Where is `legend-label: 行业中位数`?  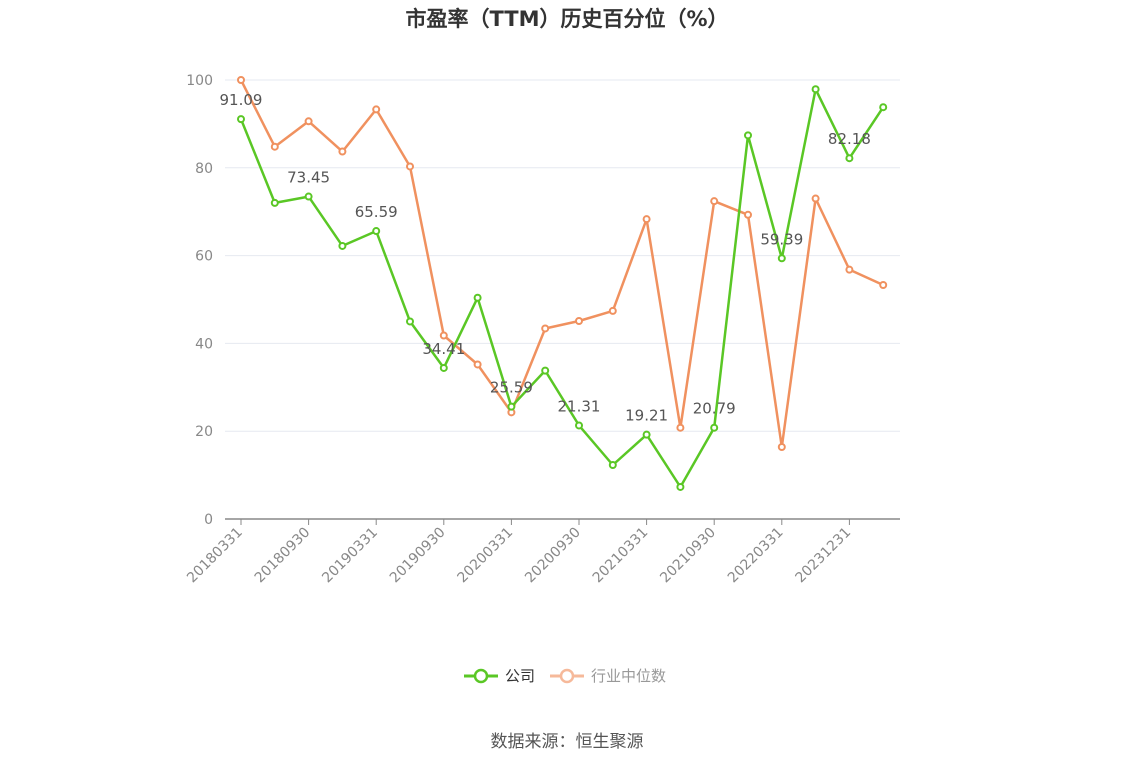 legend-label: 行业中位数 is located at coordinates (628, 676).